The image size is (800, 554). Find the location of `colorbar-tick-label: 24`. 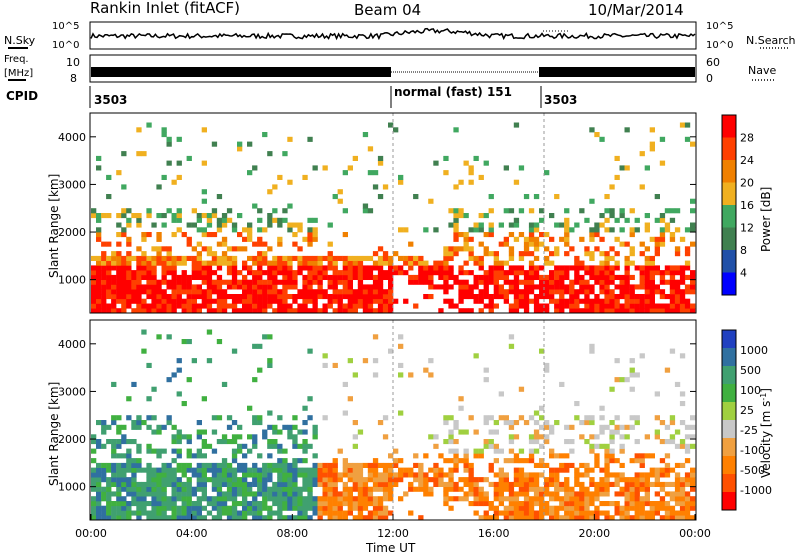

colorbar-tick-label: 24 is located at coordinates (747, 160).